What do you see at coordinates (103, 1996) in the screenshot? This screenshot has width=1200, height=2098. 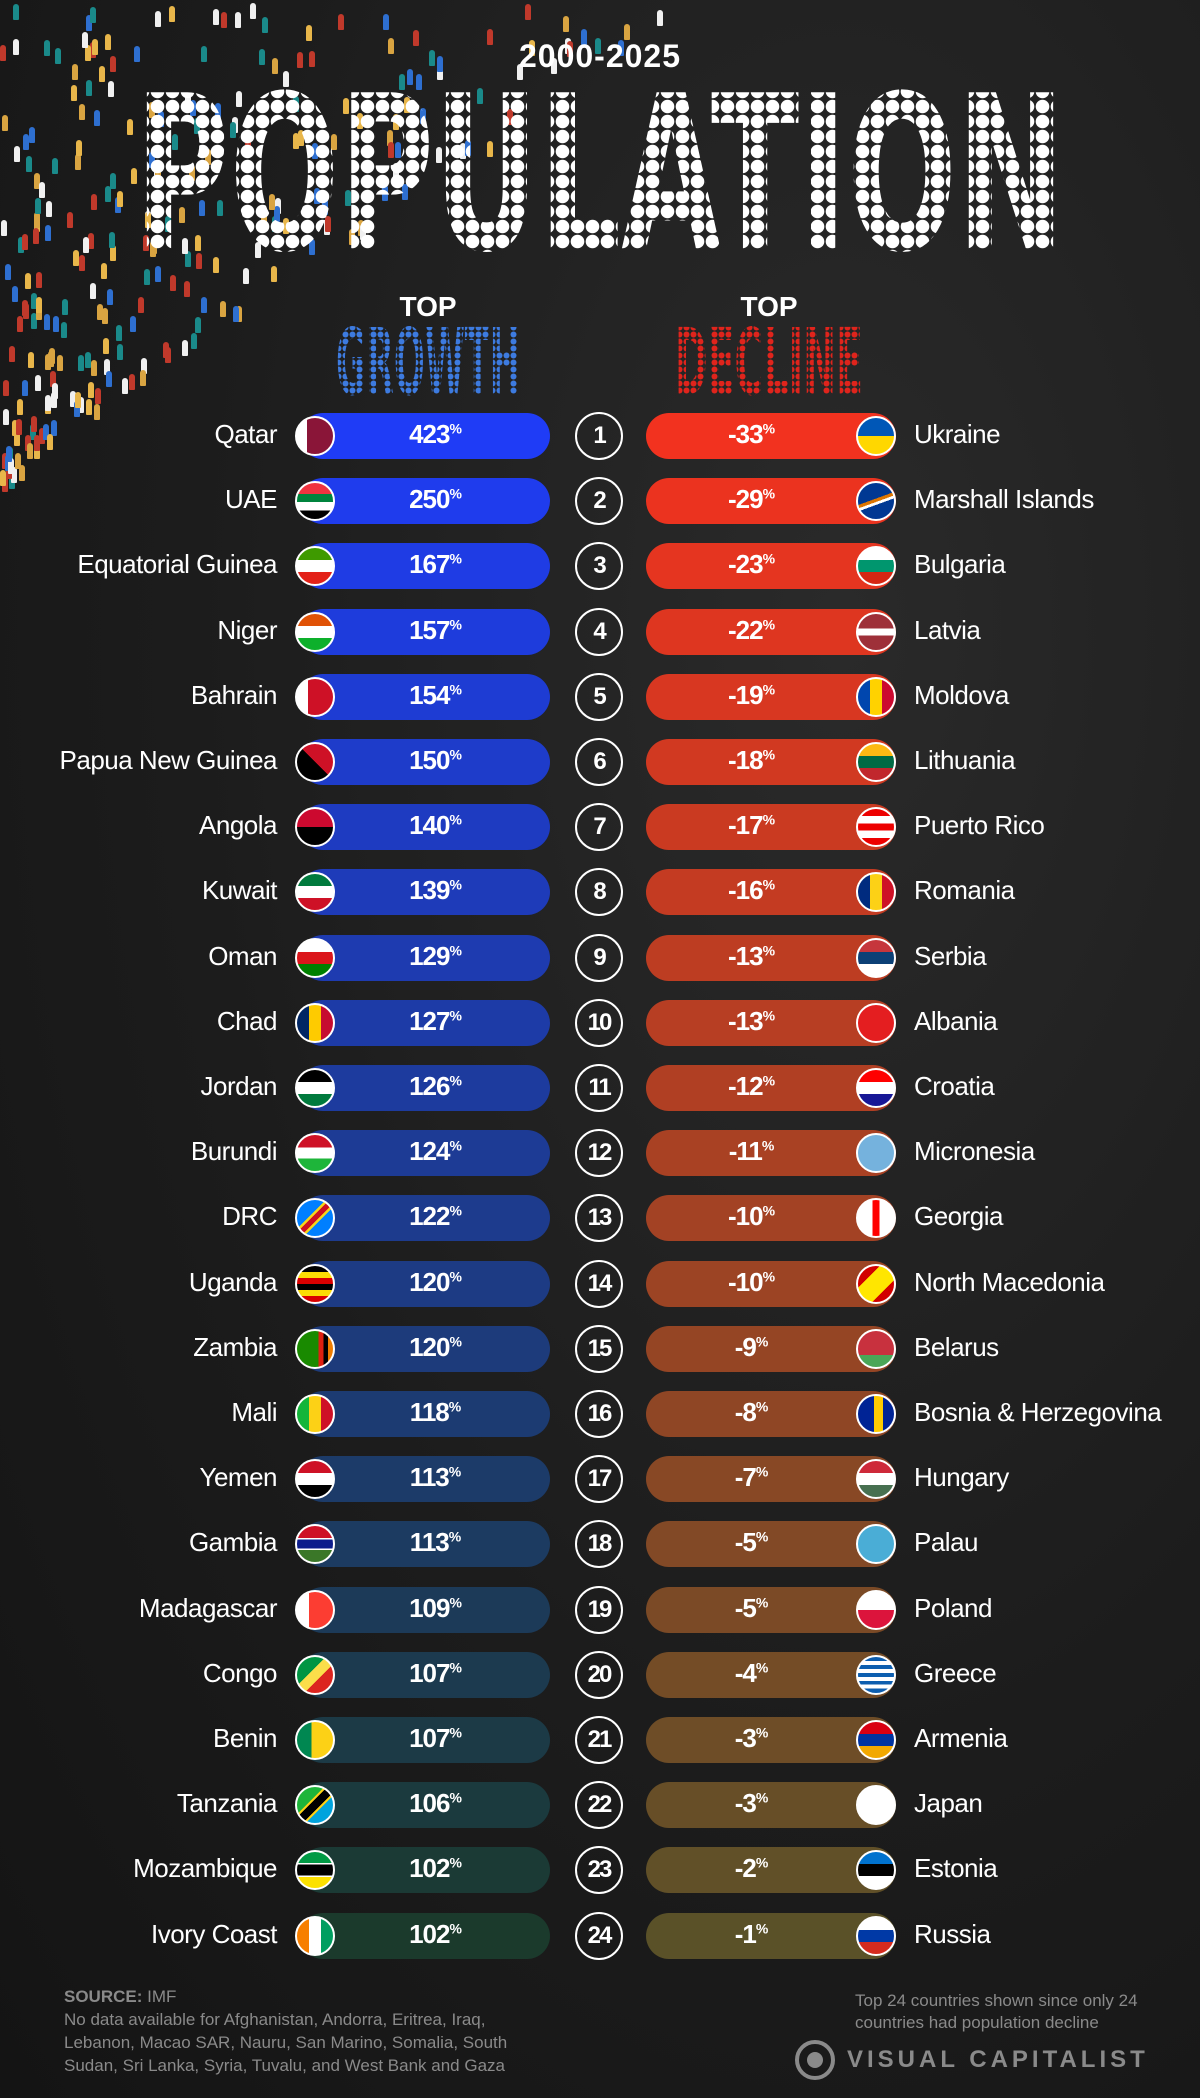 I see `source-label: SOURCE:` at bounding box center [103, 1996].